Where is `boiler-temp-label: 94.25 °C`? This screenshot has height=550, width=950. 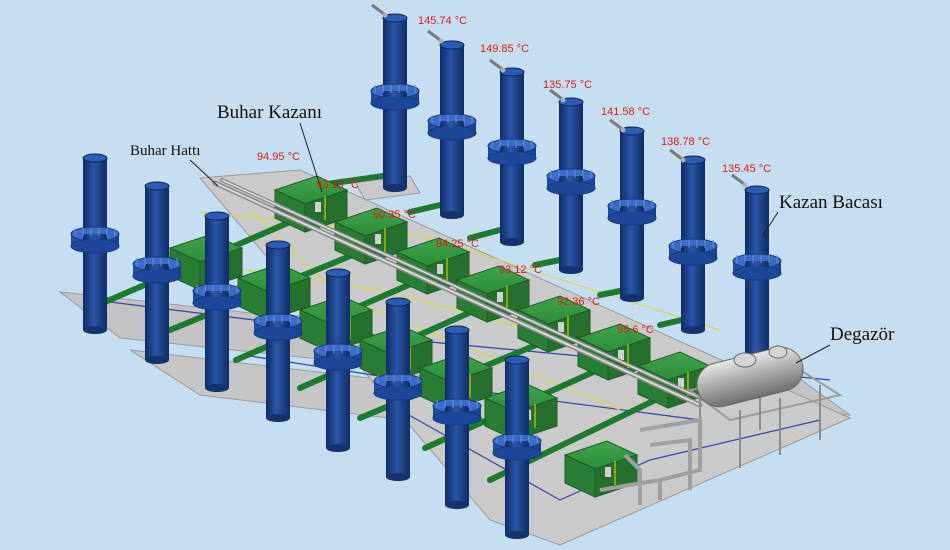 boiler-temp-label: 94.25 °C is located at coordinates (457, 244).